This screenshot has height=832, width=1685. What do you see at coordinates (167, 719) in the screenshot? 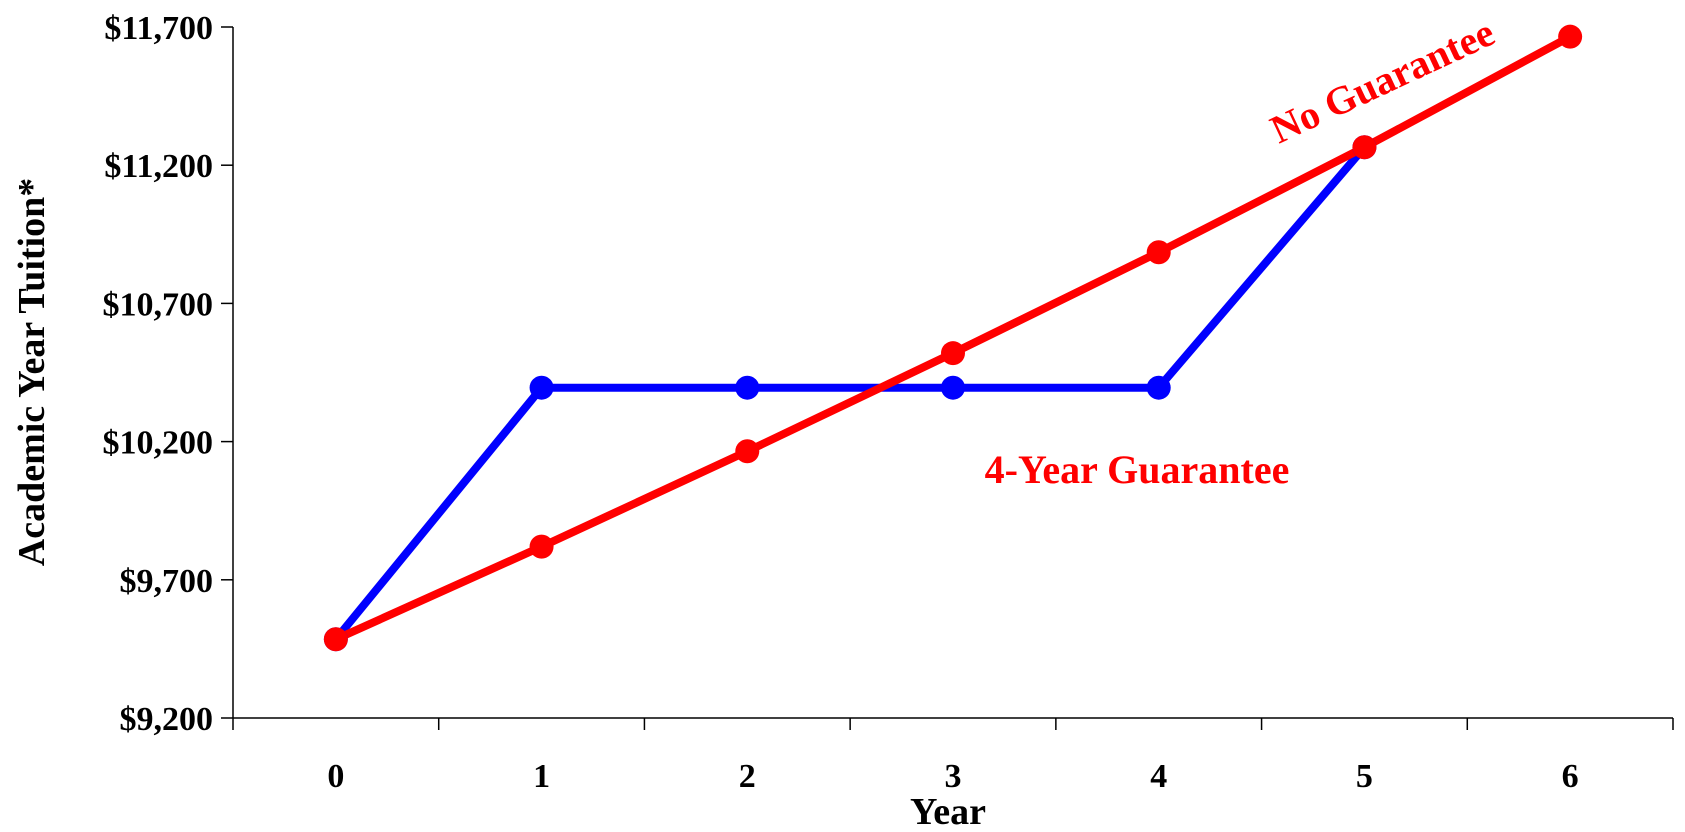
I see `y-tick-label: $9,200` at bounding box center [167, 719].